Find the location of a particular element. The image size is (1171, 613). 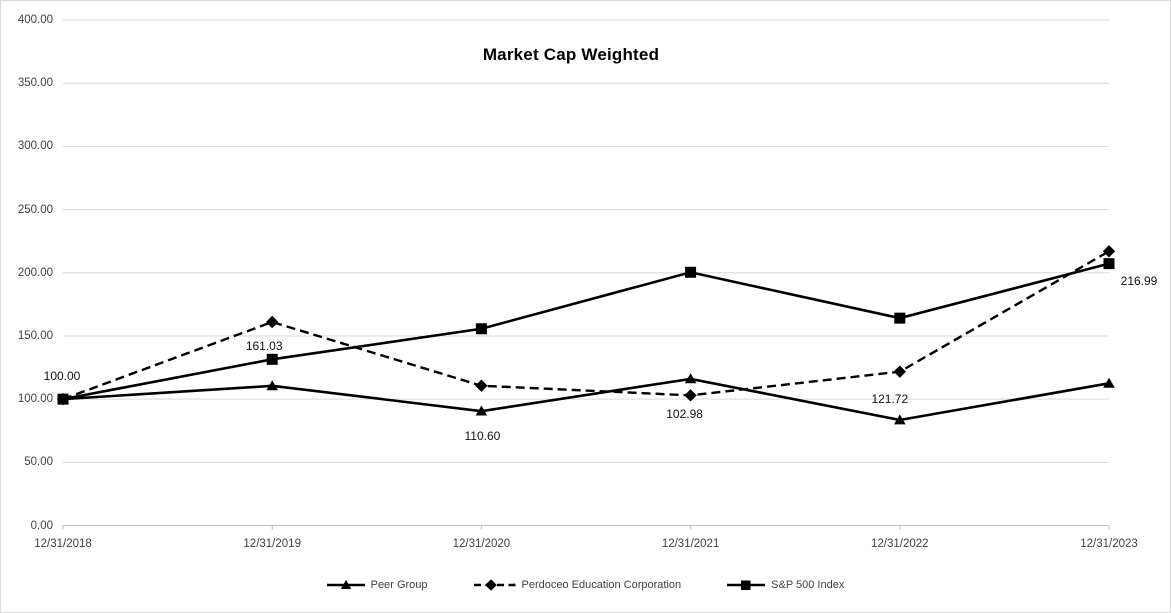

chart-title: Market Cap Weighted is located at coordinates (571, 54).